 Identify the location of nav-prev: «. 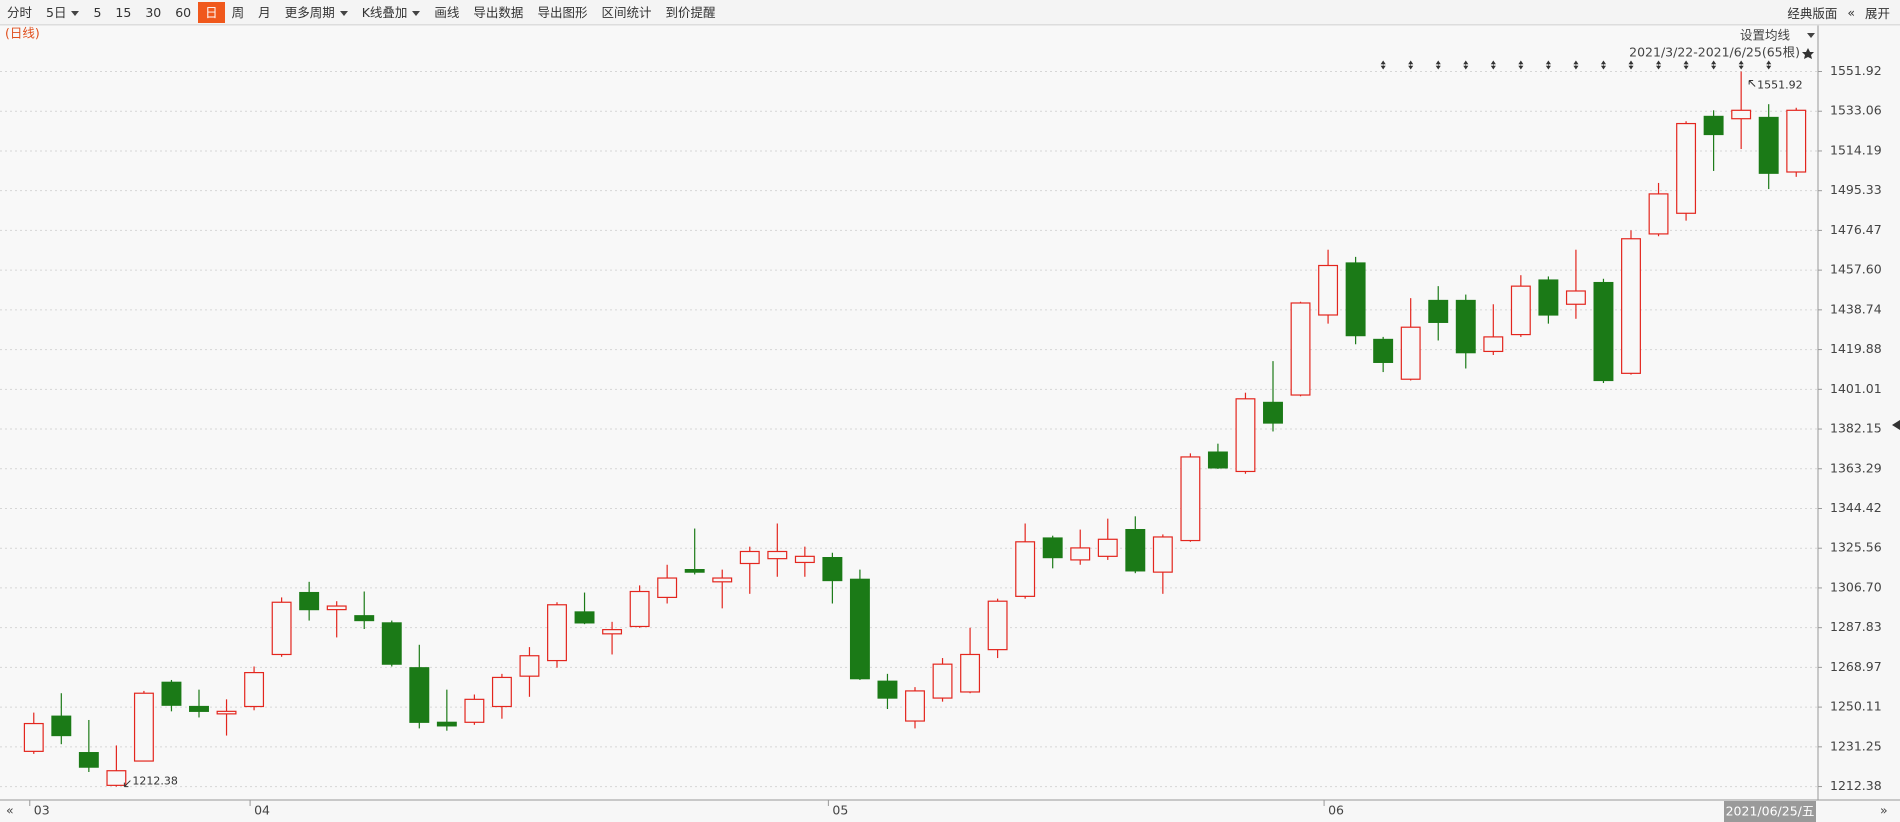
(10, 810).